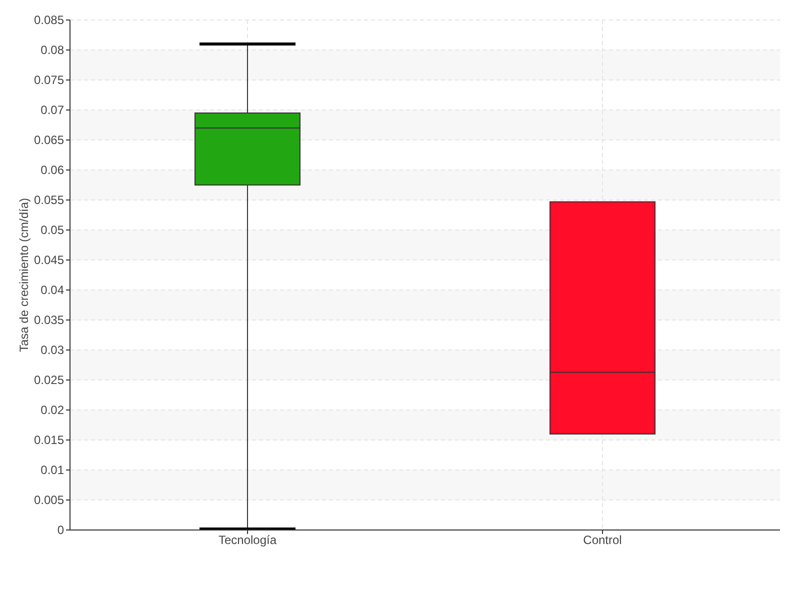 The image size is (800, 600). What do you see at coordinates (52, 50) in the screenshot?
I see `y-tick-label: 0.08` at bounding box center [52, 50].